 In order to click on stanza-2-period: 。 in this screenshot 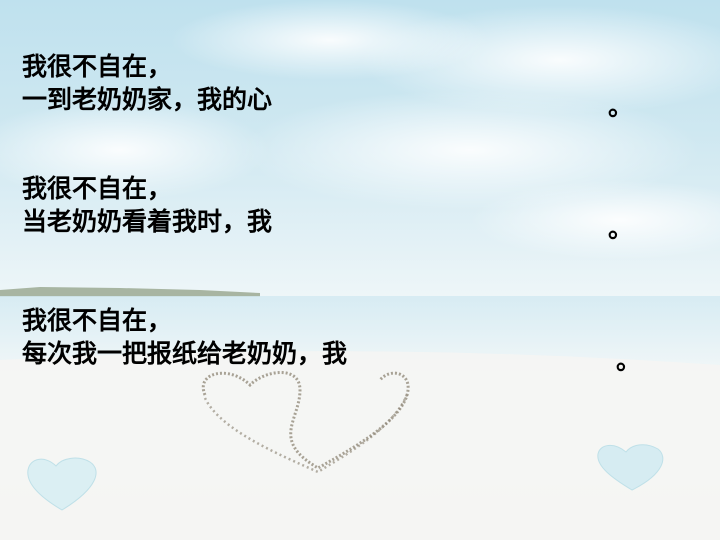, I will do `click(621, 228)`.